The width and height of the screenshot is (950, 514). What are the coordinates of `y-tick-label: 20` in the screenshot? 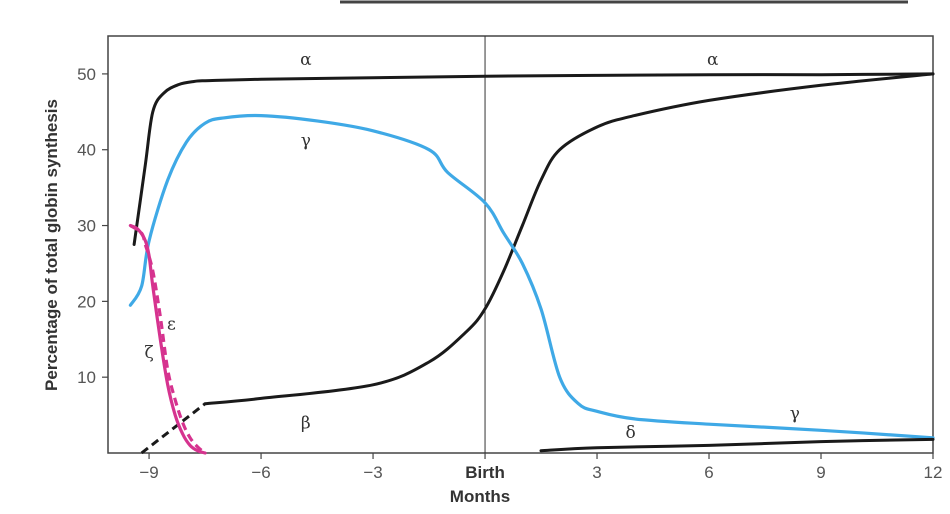 It's located at (86, 301).